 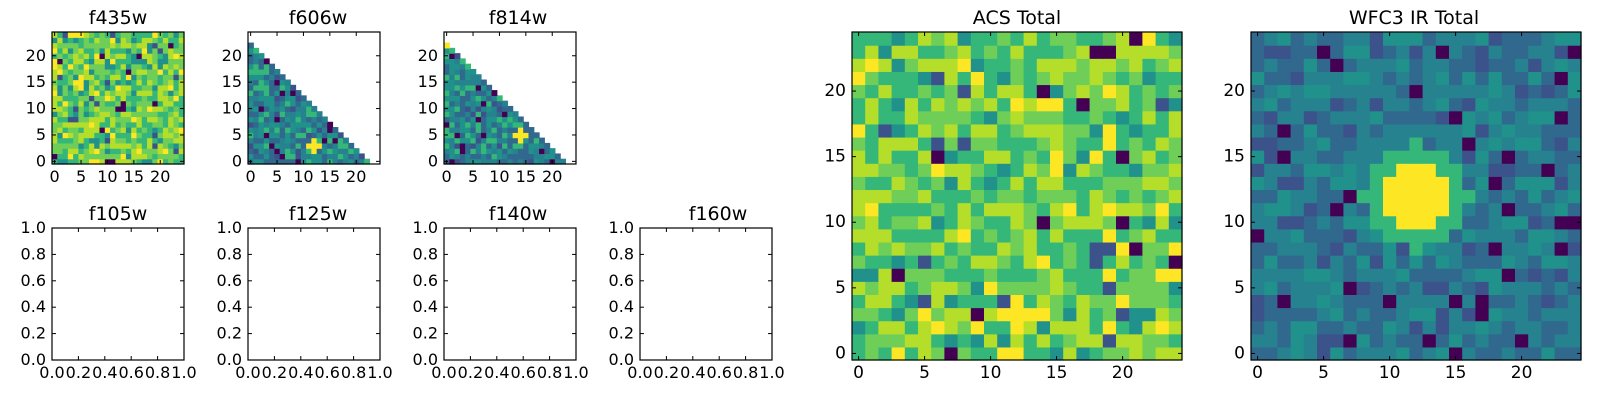 I want to click on axes-frame, so click(x=510, y=98).